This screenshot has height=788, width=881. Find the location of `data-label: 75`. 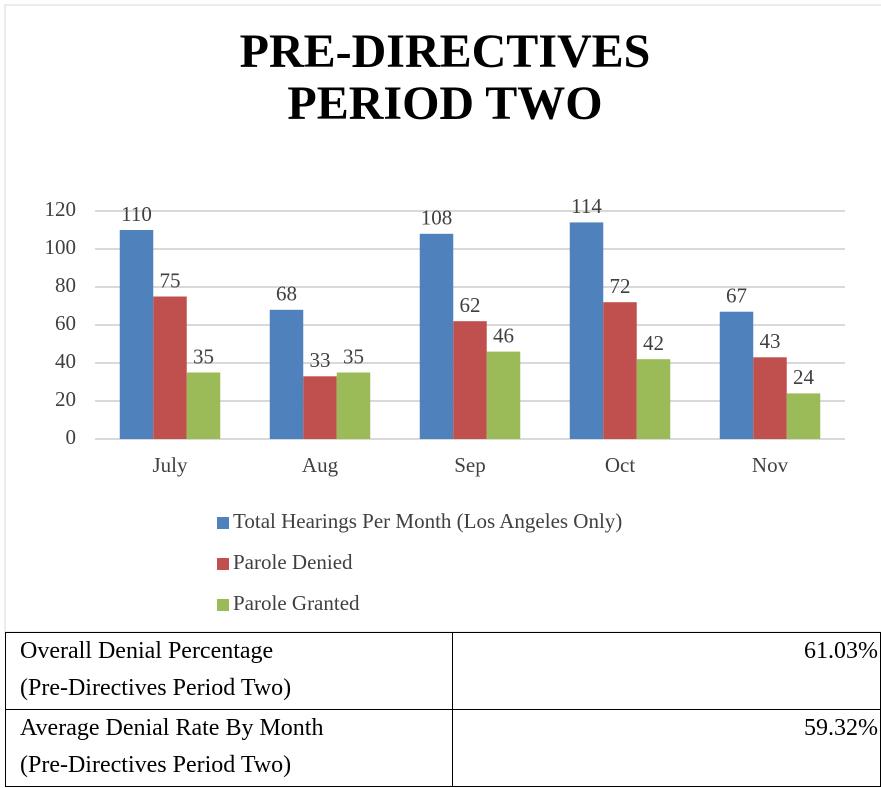

data-label: 75 is located at coordinates (170, 280).